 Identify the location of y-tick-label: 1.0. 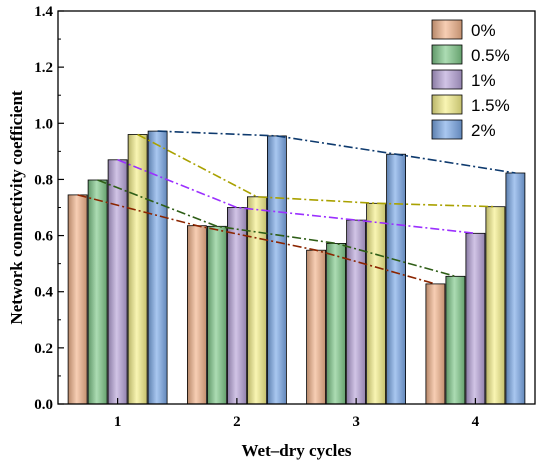
(43, 124).